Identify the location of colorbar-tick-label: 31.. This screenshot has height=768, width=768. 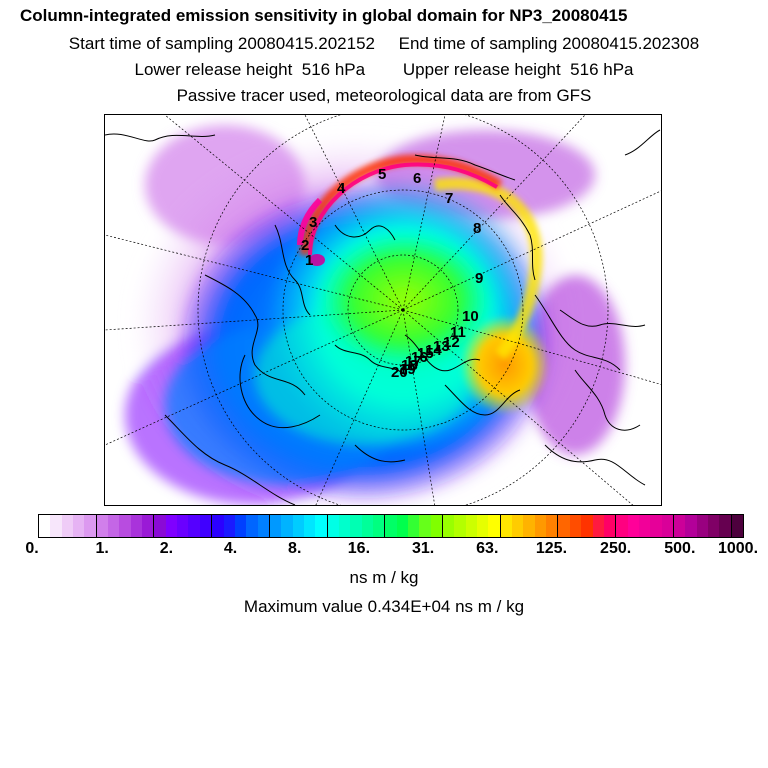
(423, 548).